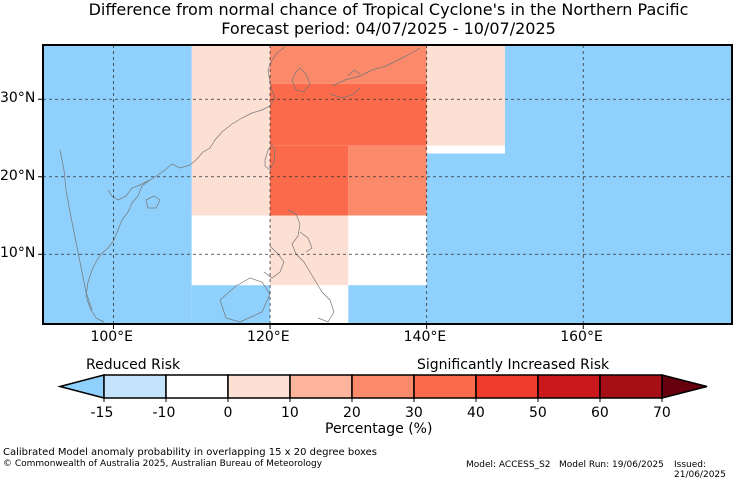 The width and height of the screenshot is (755, 480). Describe the element at coordinates (290, 413) in the screenshot. I see `colorbar-tick-label: 10` at that location.